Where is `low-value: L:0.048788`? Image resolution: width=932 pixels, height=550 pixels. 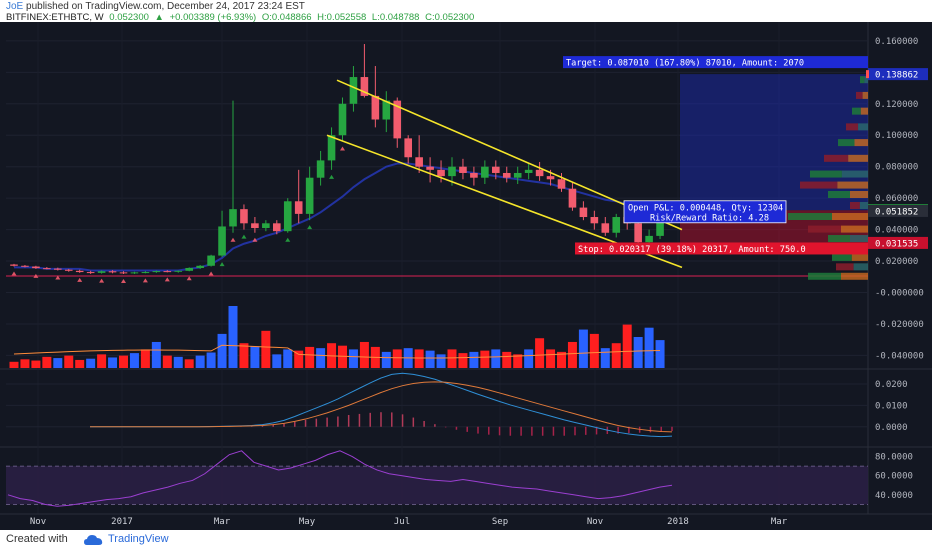 low-value: L:0.048788 is located at coordinates (395, 17).